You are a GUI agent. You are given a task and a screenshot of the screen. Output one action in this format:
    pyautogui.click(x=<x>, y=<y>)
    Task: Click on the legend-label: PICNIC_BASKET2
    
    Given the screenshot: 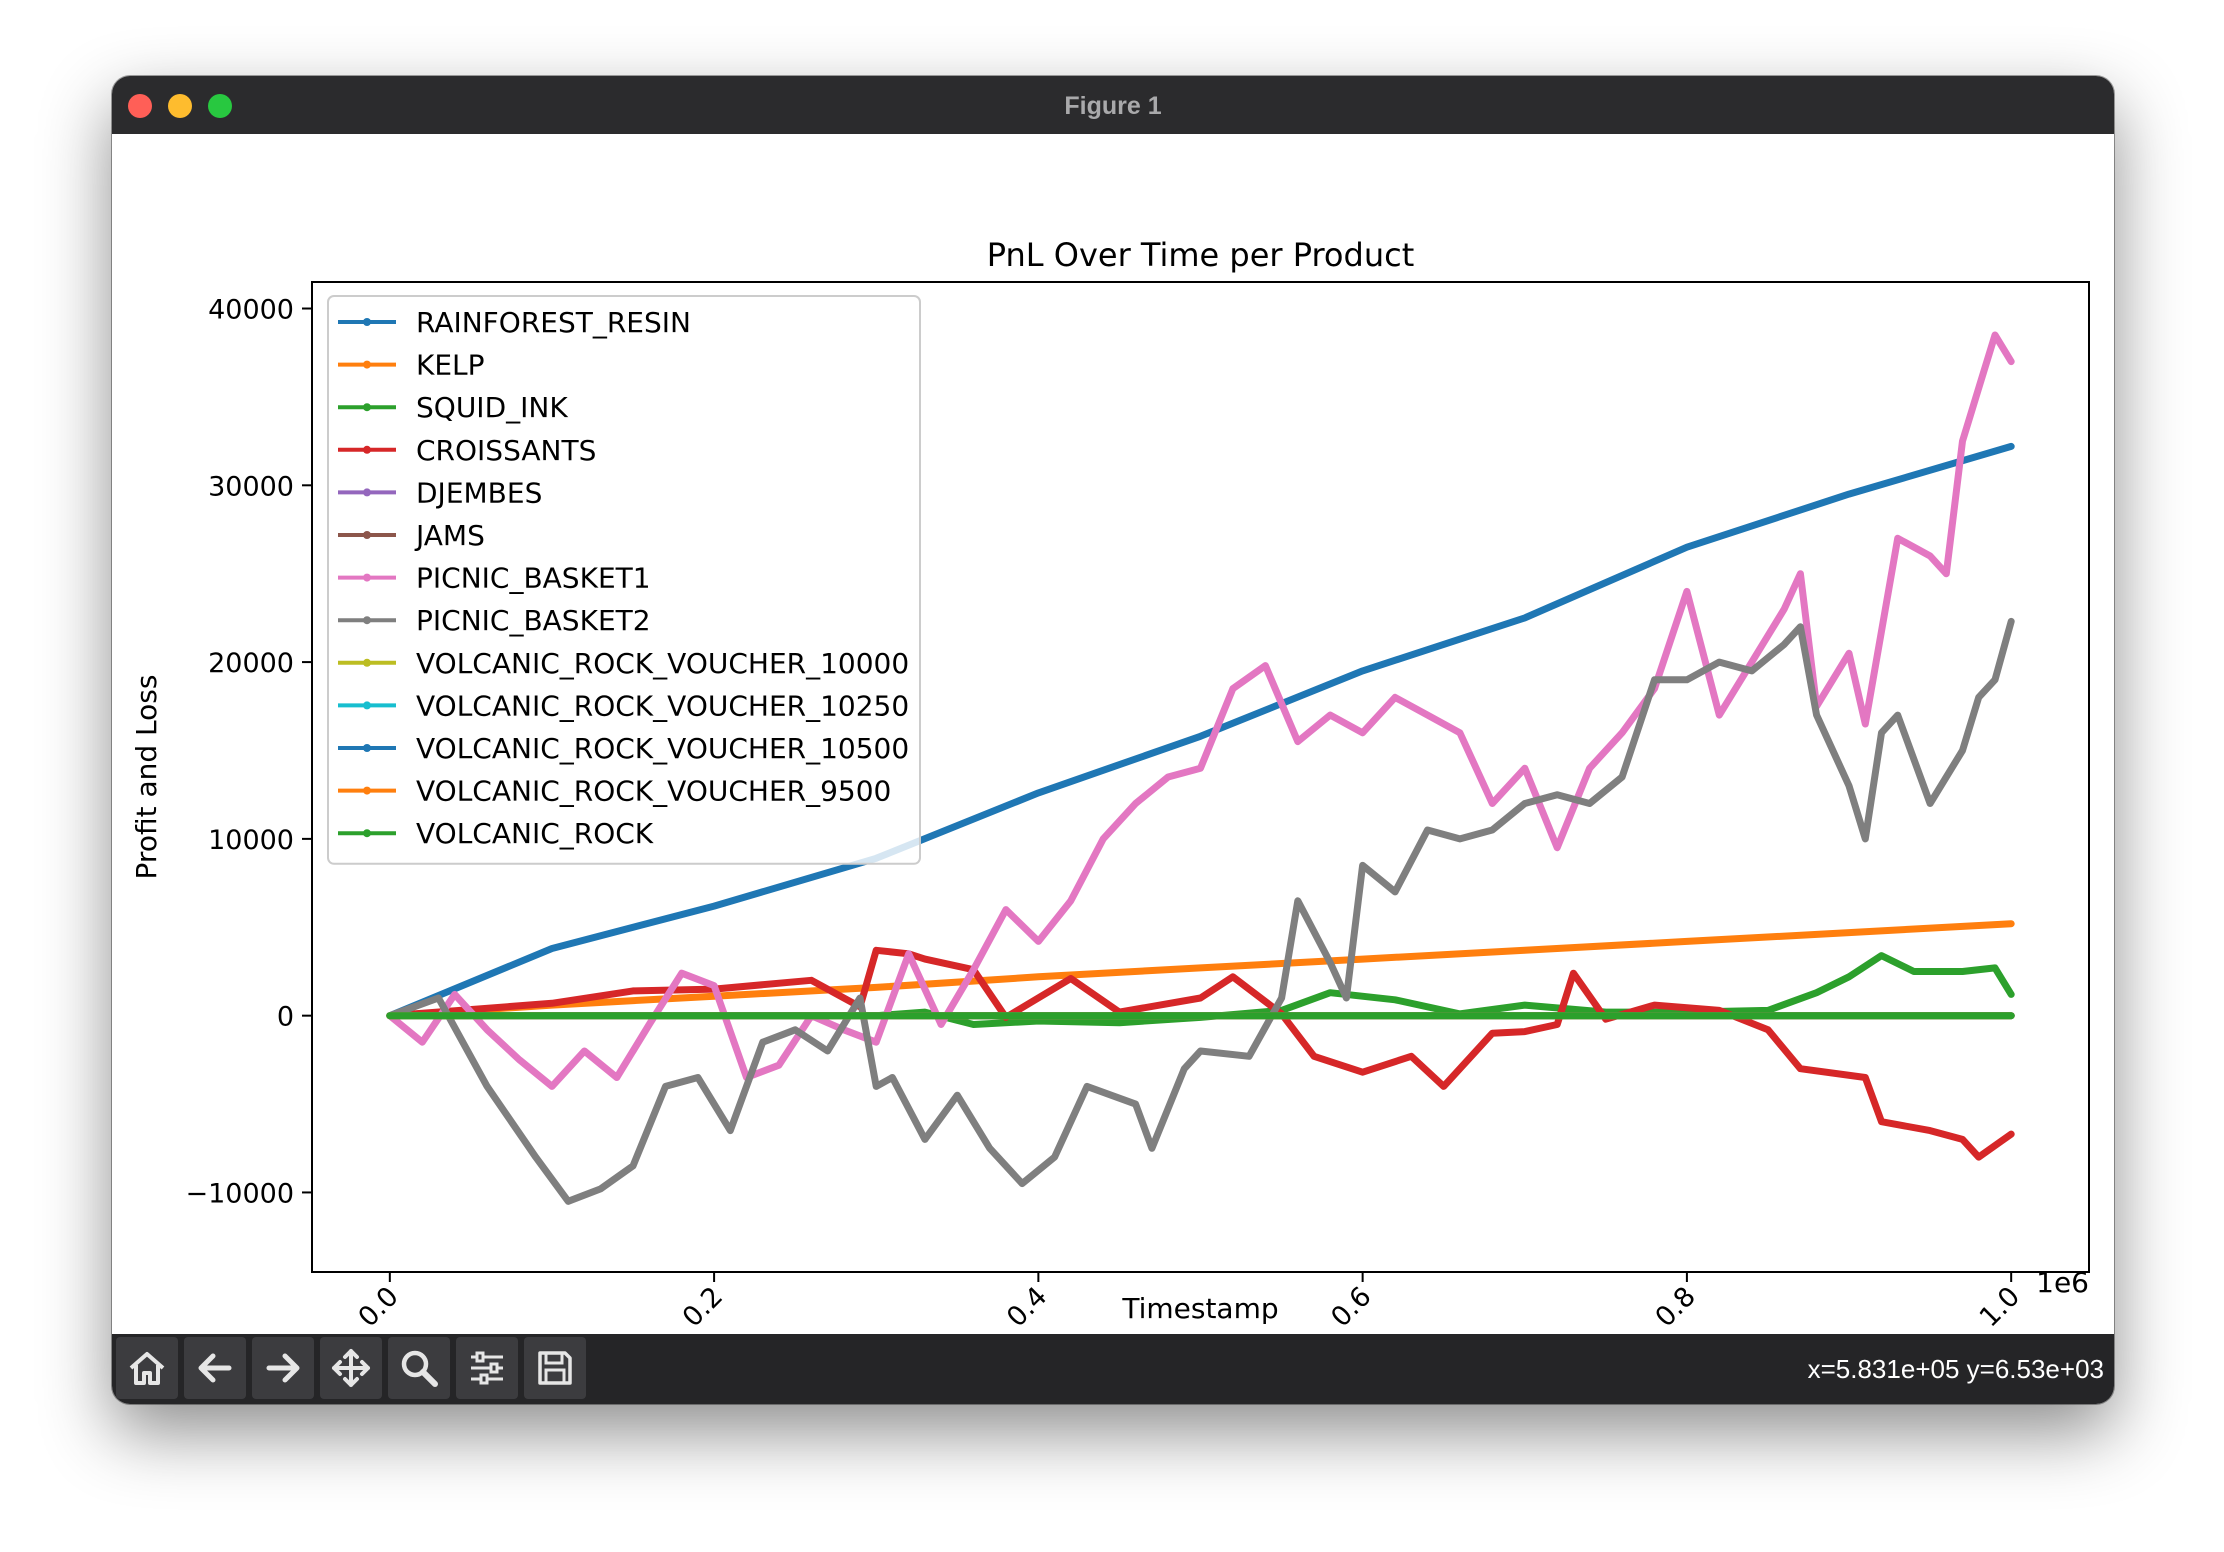 What is the action you would take?
    pyautogui.click(x=533, y=620)
    